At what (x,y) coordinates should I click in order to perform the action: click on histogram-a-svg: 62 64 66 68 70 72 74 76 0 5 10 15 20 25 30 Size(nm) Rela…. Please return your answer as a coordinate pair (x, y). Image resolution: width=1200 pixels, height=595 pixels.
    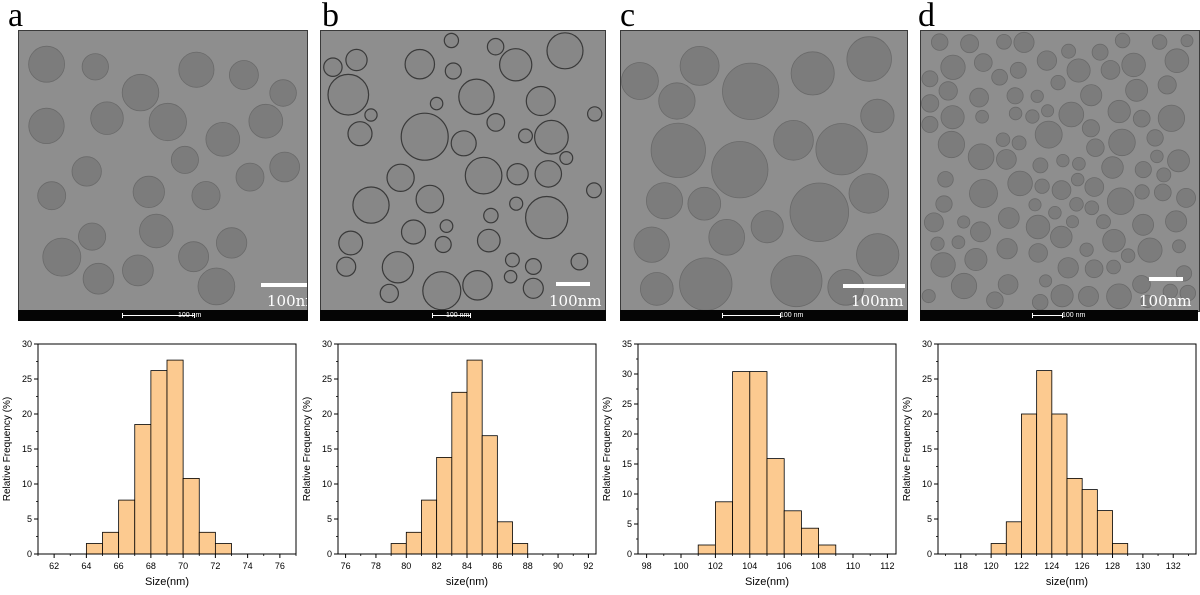
    Looking at the image, I should click on (149, 463).